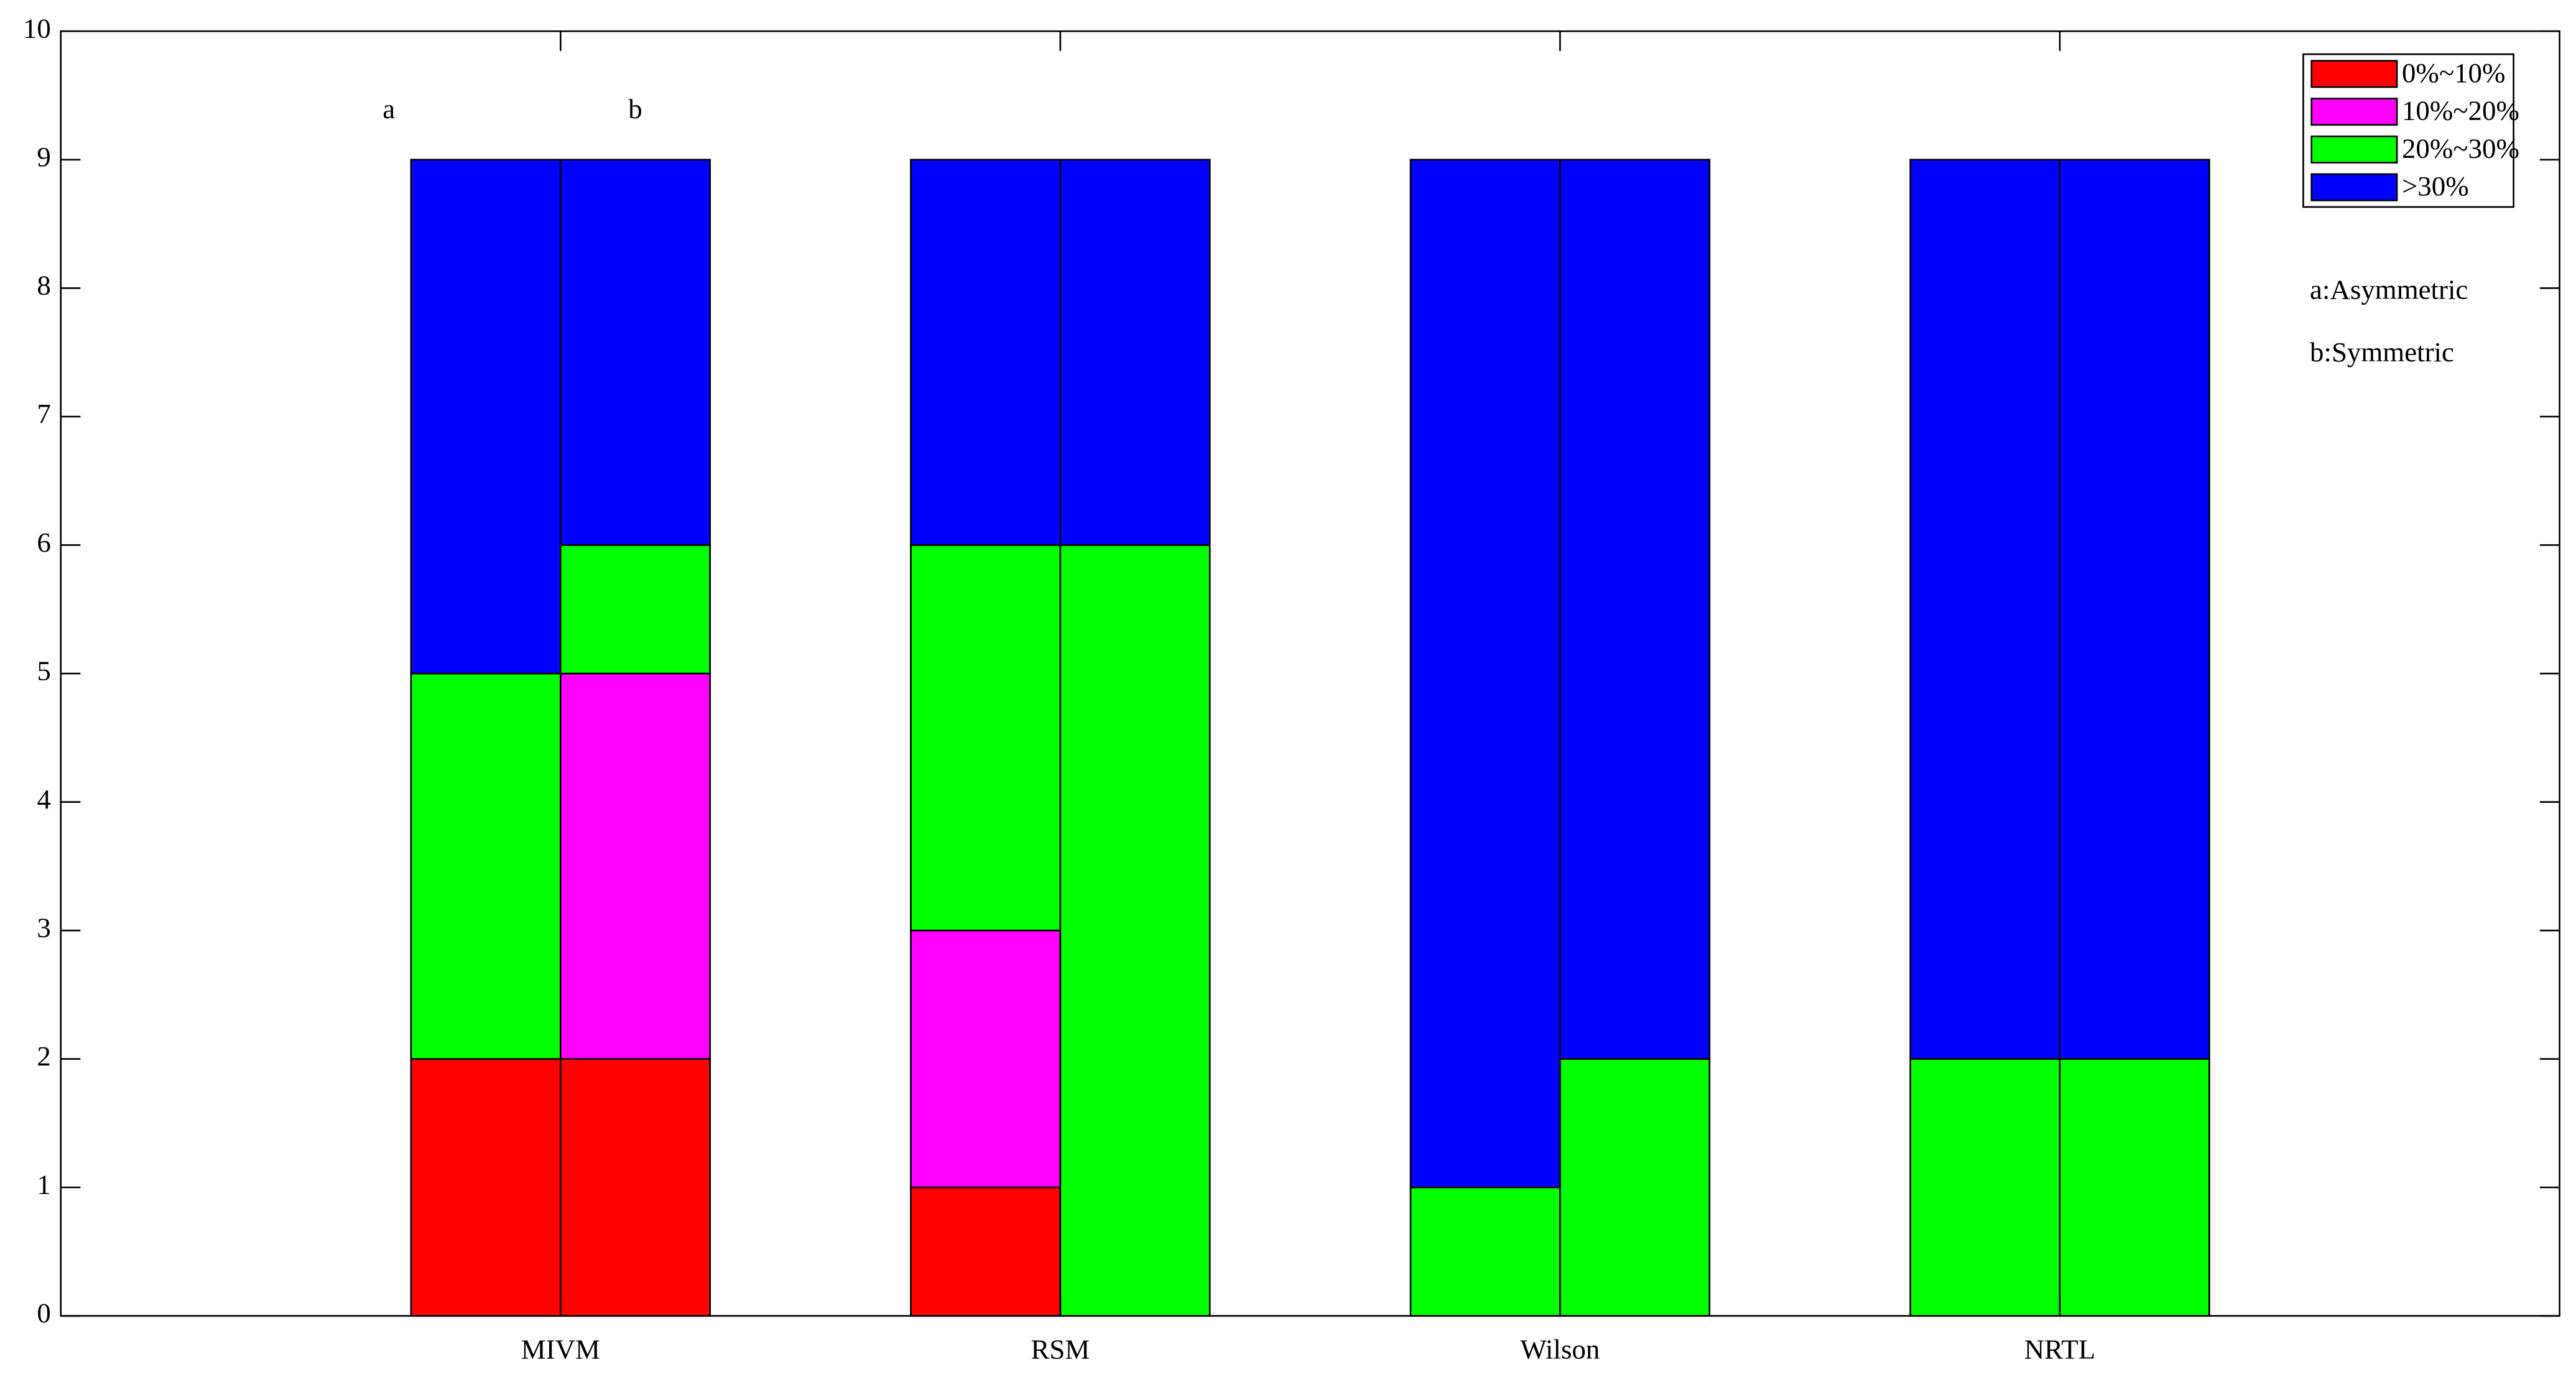  I want to click on y-tick-label: 1, so click(43, 1184).